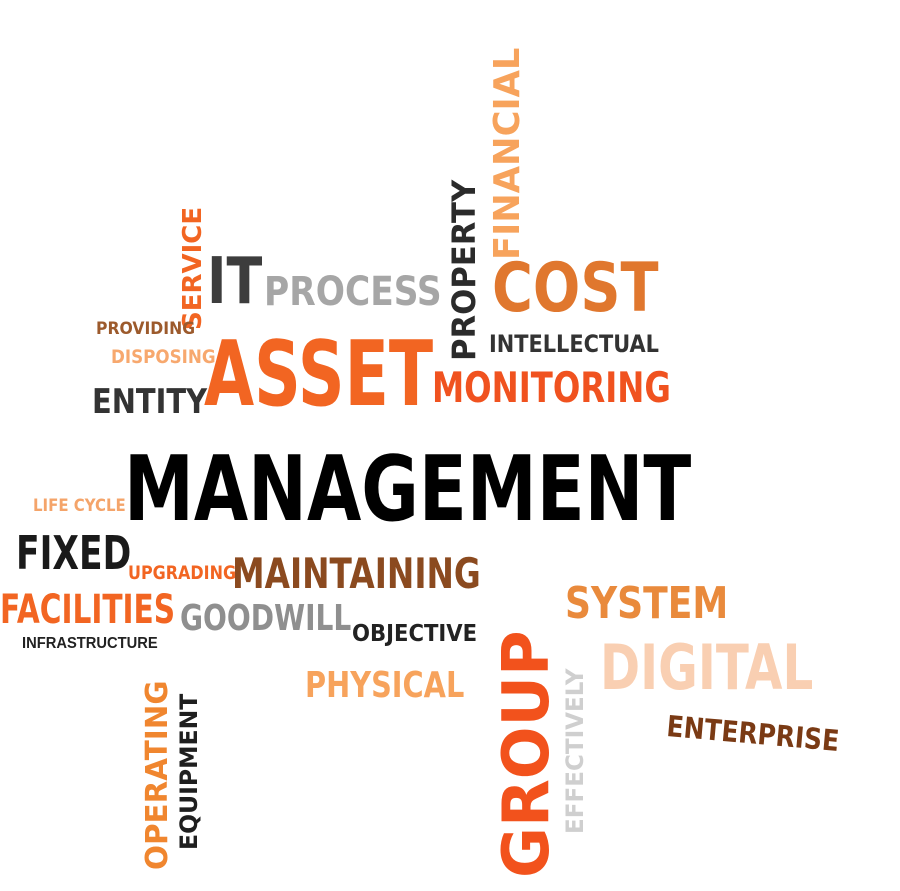 This screenshot has width=900, height=891. What do you see at coordinates (551, 387) in the screenshot?
I see `word-monitoring: MONITORING` at bounding box center [551, 387].